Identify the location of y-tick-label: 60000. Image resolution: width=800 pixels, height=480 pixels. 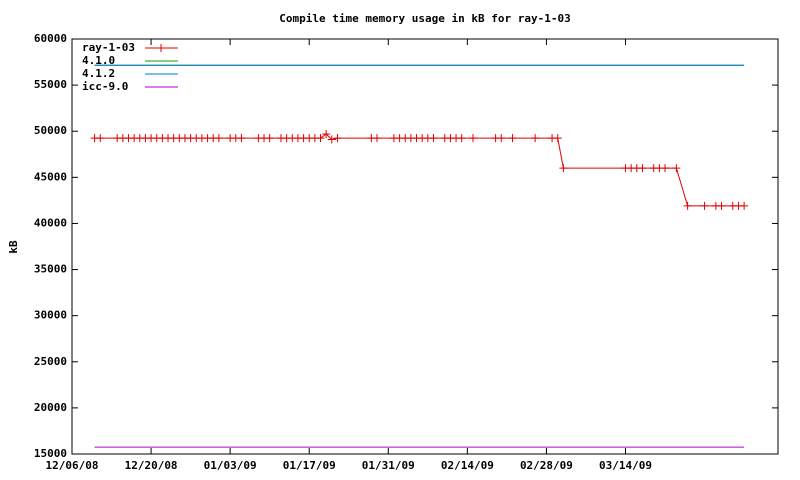
(50, 38).